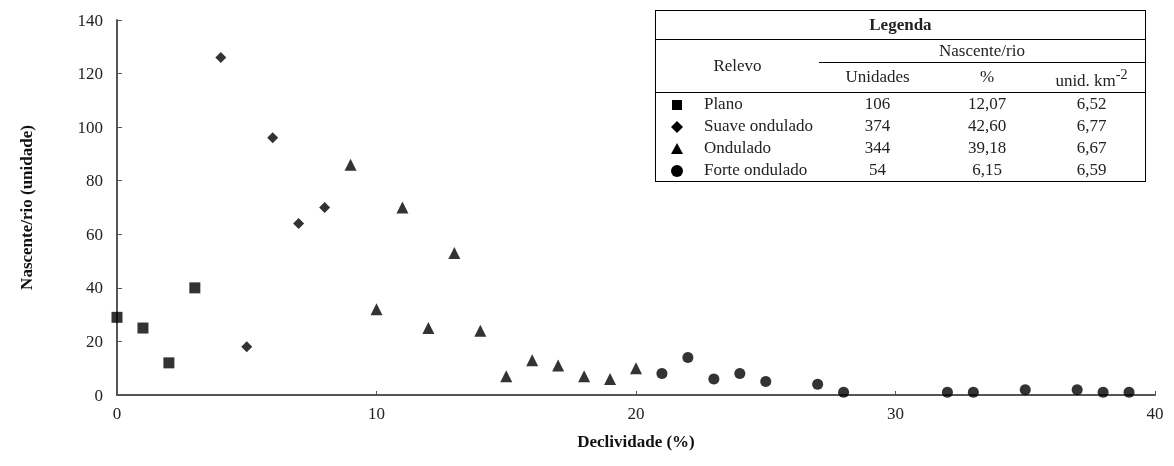  What do you see at coordinates (376, 413) in the screenshot?
I see `x-tick-label: 10` at bounding box center [376, 413].